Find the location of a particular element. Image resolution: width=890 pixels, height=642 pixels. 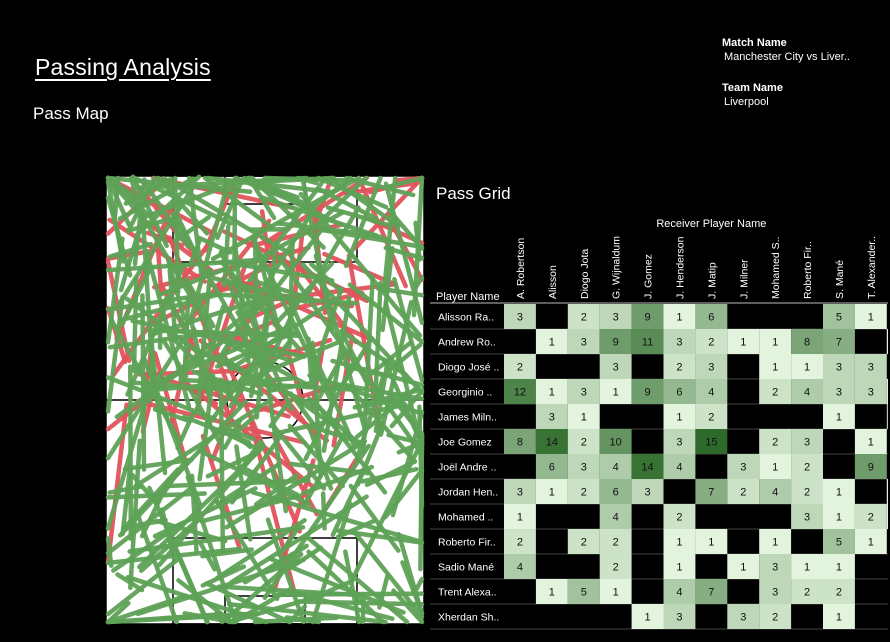

player-row-label: Roberto Fir.. is located at coordinates (467, 543).